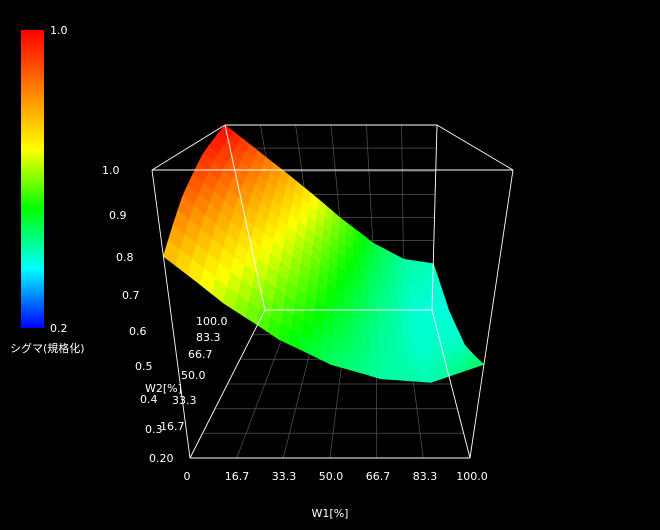  What do you see at coordinates (284, 476) in the screenshot?
I see `x-tick-label: 33.3` at bounding box center [284, 476].